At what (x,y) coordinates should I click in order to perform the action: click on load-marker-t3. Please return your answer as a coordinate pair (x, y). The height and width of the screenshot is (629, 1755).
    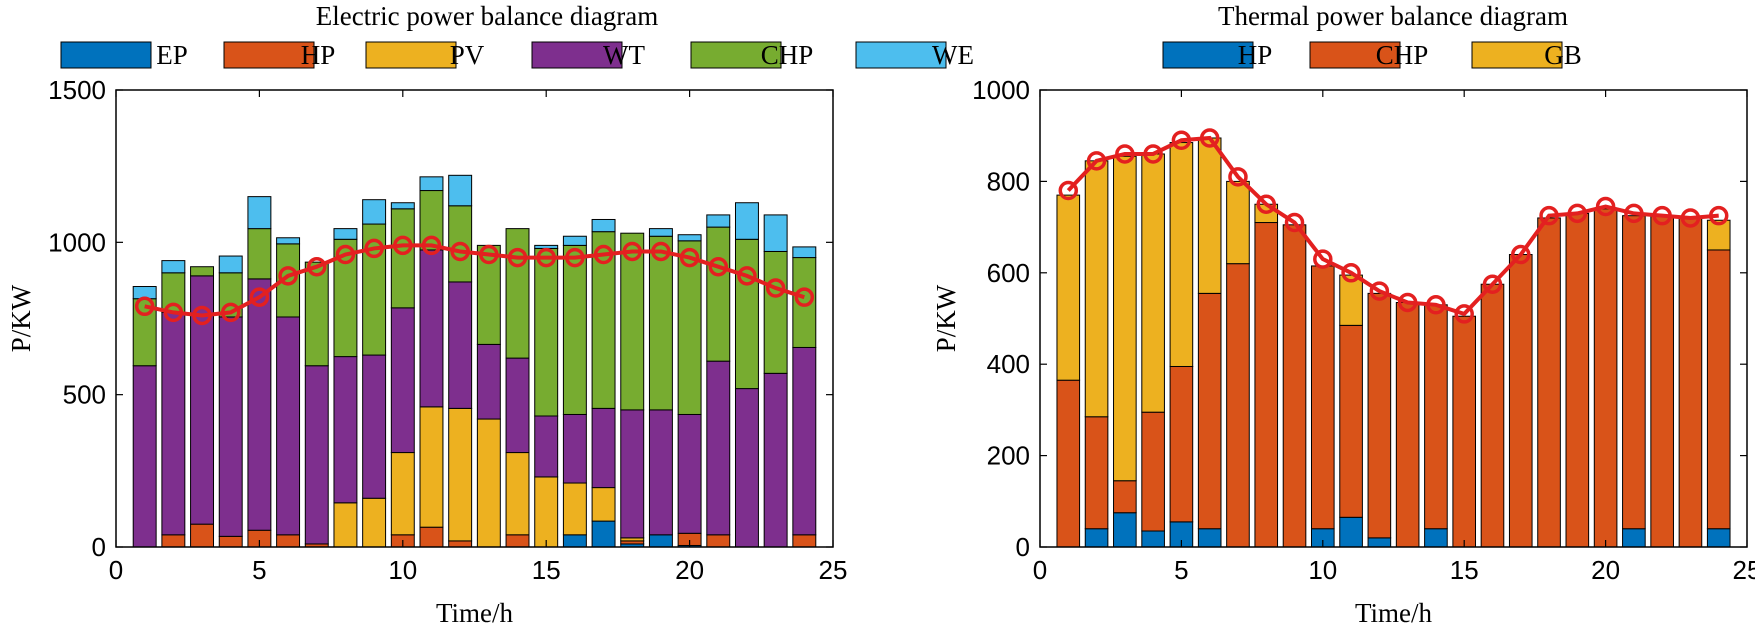
    Looking at the image, I should click on (1125, 154).